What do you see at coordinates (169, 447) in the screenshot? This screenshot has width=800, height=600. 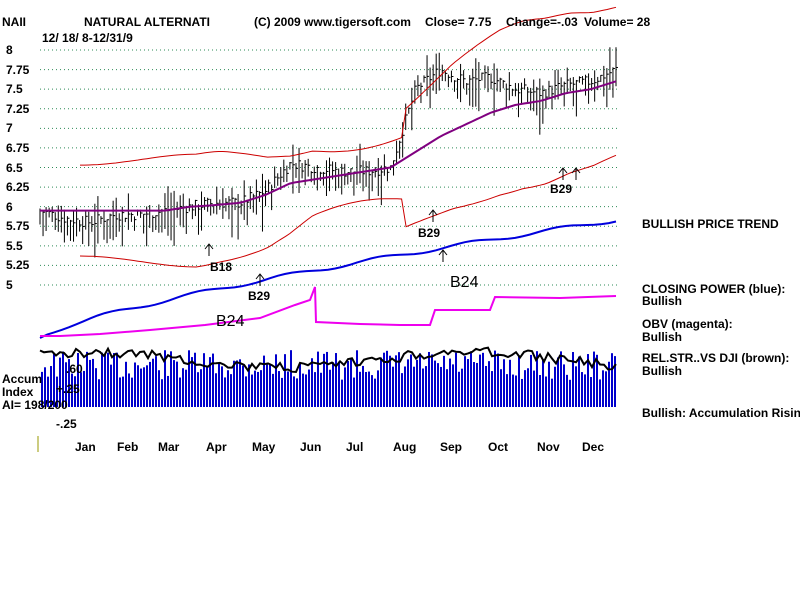 I see `x-tick-label: Mar` at bounding box center [169, 447].